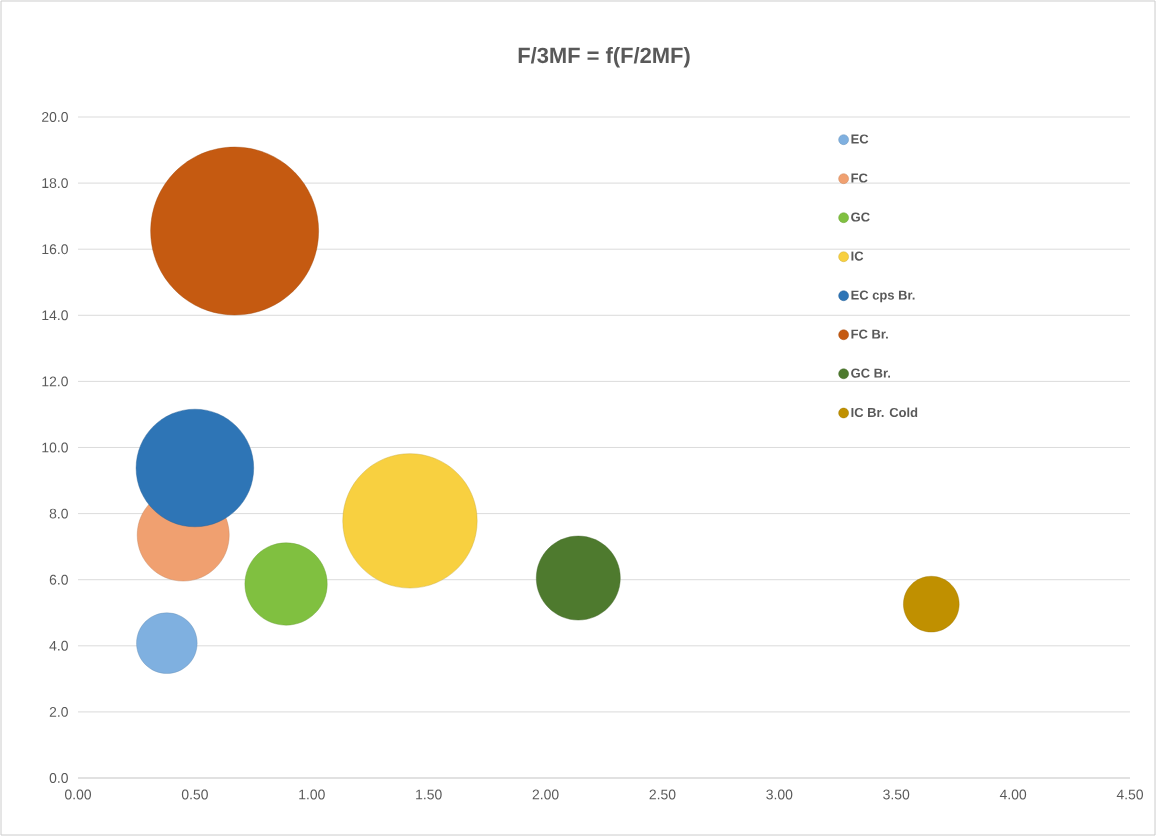  What do you see at coordinates (545, 794) in the screenshot?
I see `x-tick-label: 2.00` at bounding box center [545, 794].